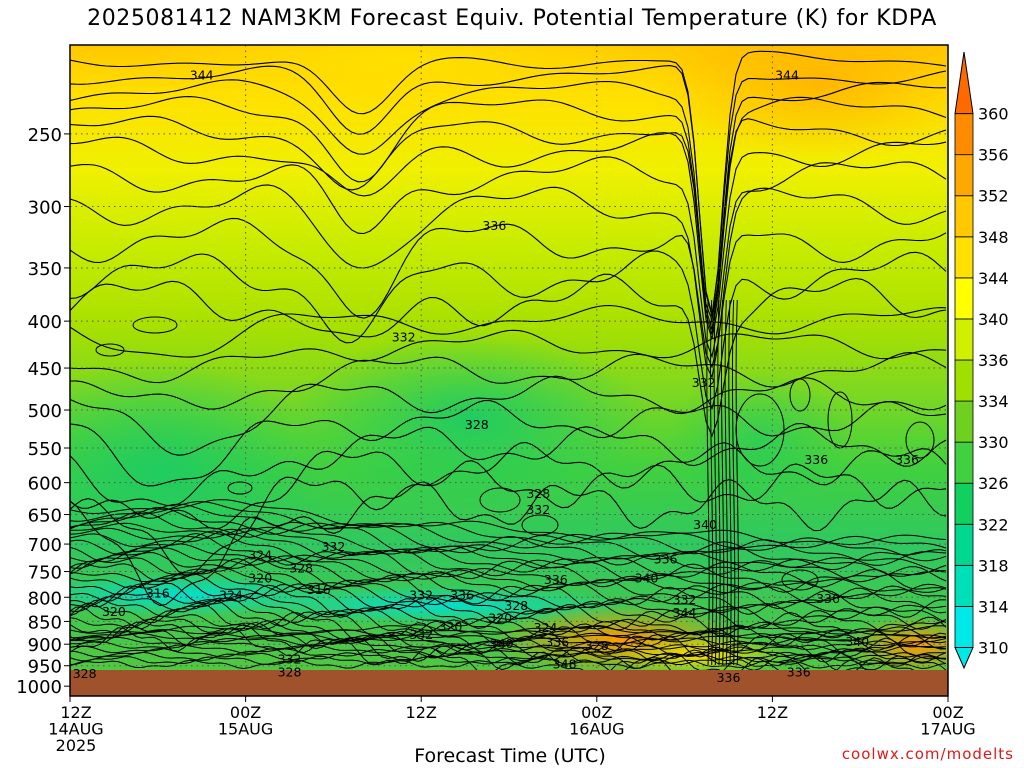 The width and height of the screenshot is (1024, 768). What do you see at coordinates (596, 729) in the screenshot?
I see `x-tick-label: 16AUG` at bounding box center [596, 729].